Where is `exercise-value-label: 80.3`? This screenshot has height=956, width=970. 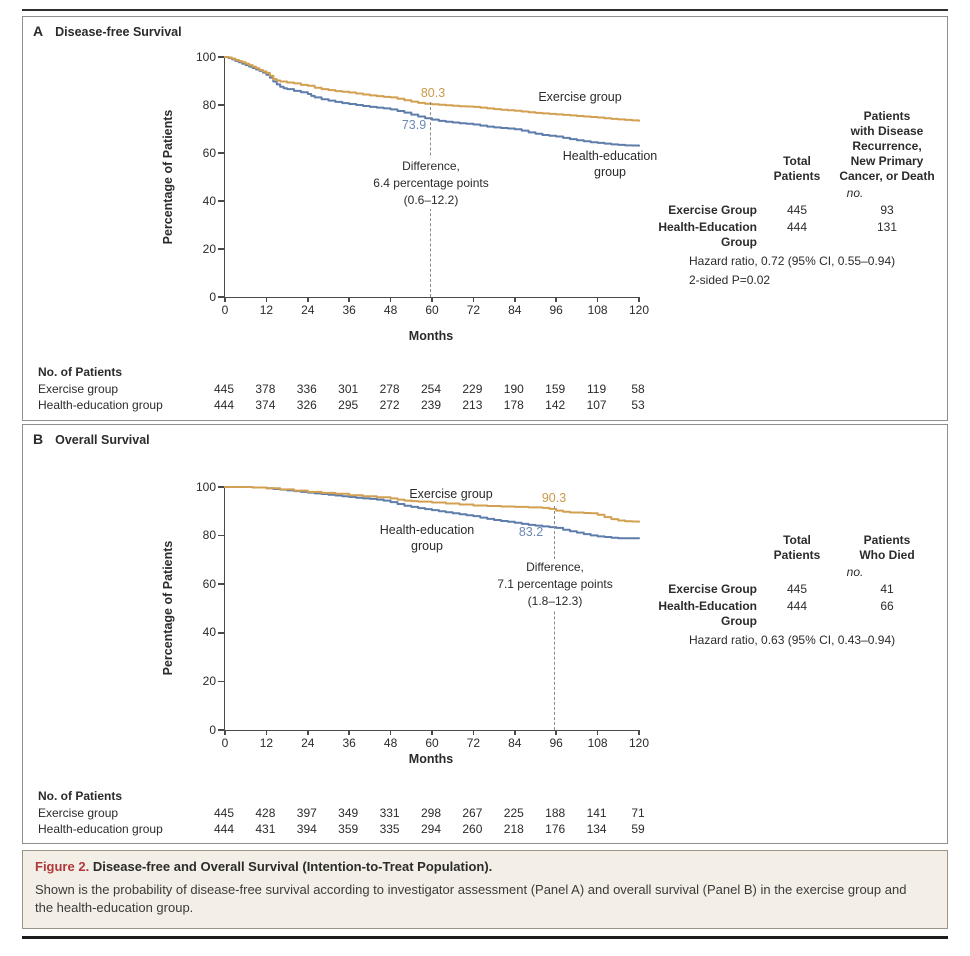
exercise-value-label: 80.3 is located at coordinates (433, 93).